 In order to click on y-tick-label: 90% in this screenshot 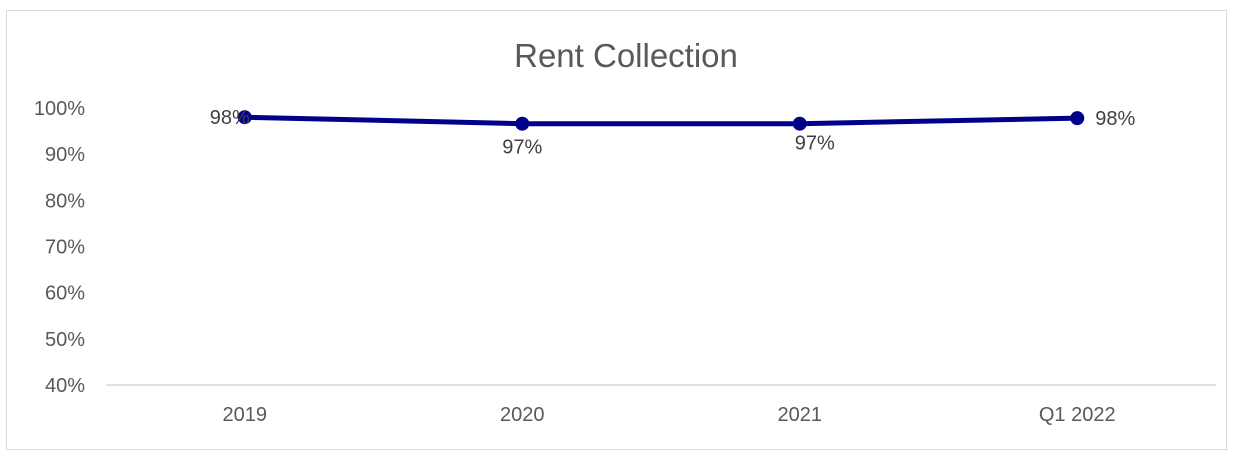, I will do `click(65, 155)`.